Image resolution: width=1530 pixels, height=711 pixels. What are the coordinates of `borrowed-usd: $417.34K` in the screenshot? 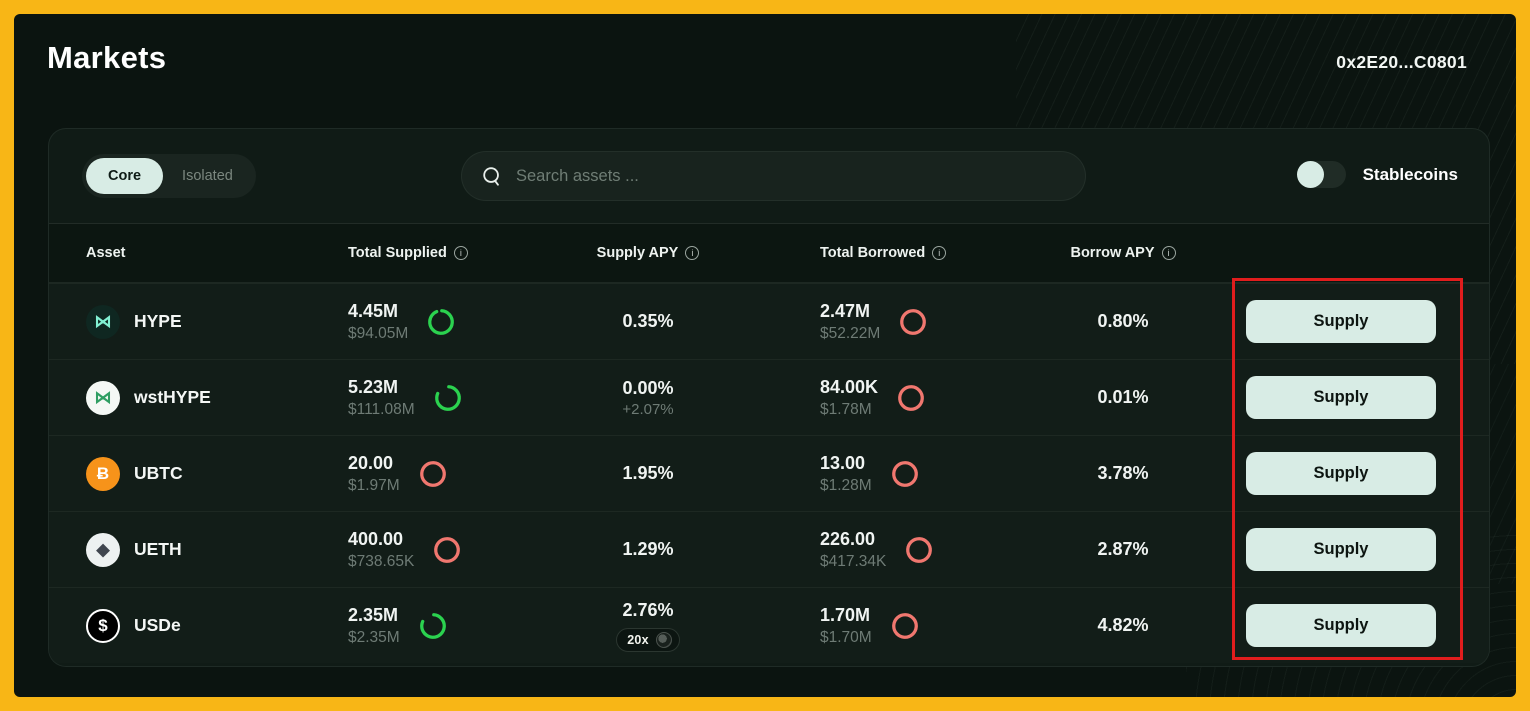 It's located at (853, 561).